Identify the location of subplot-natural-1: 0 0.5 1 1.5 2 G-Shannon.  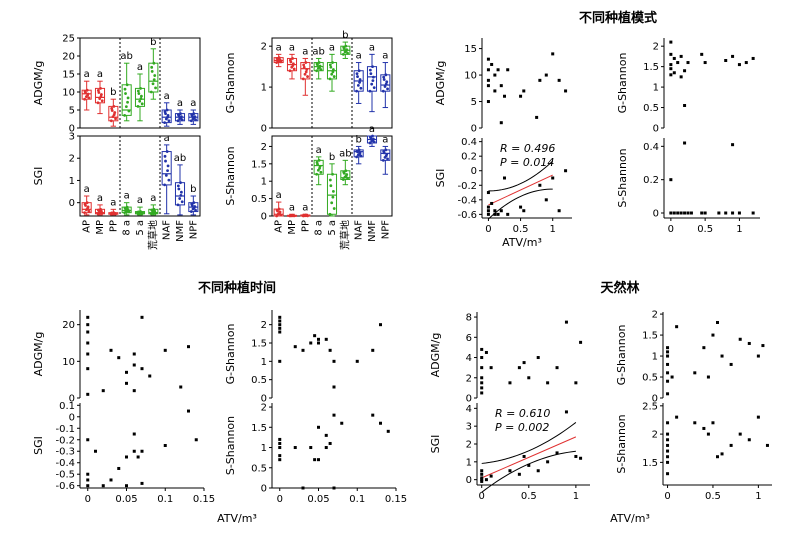
(690, 357).